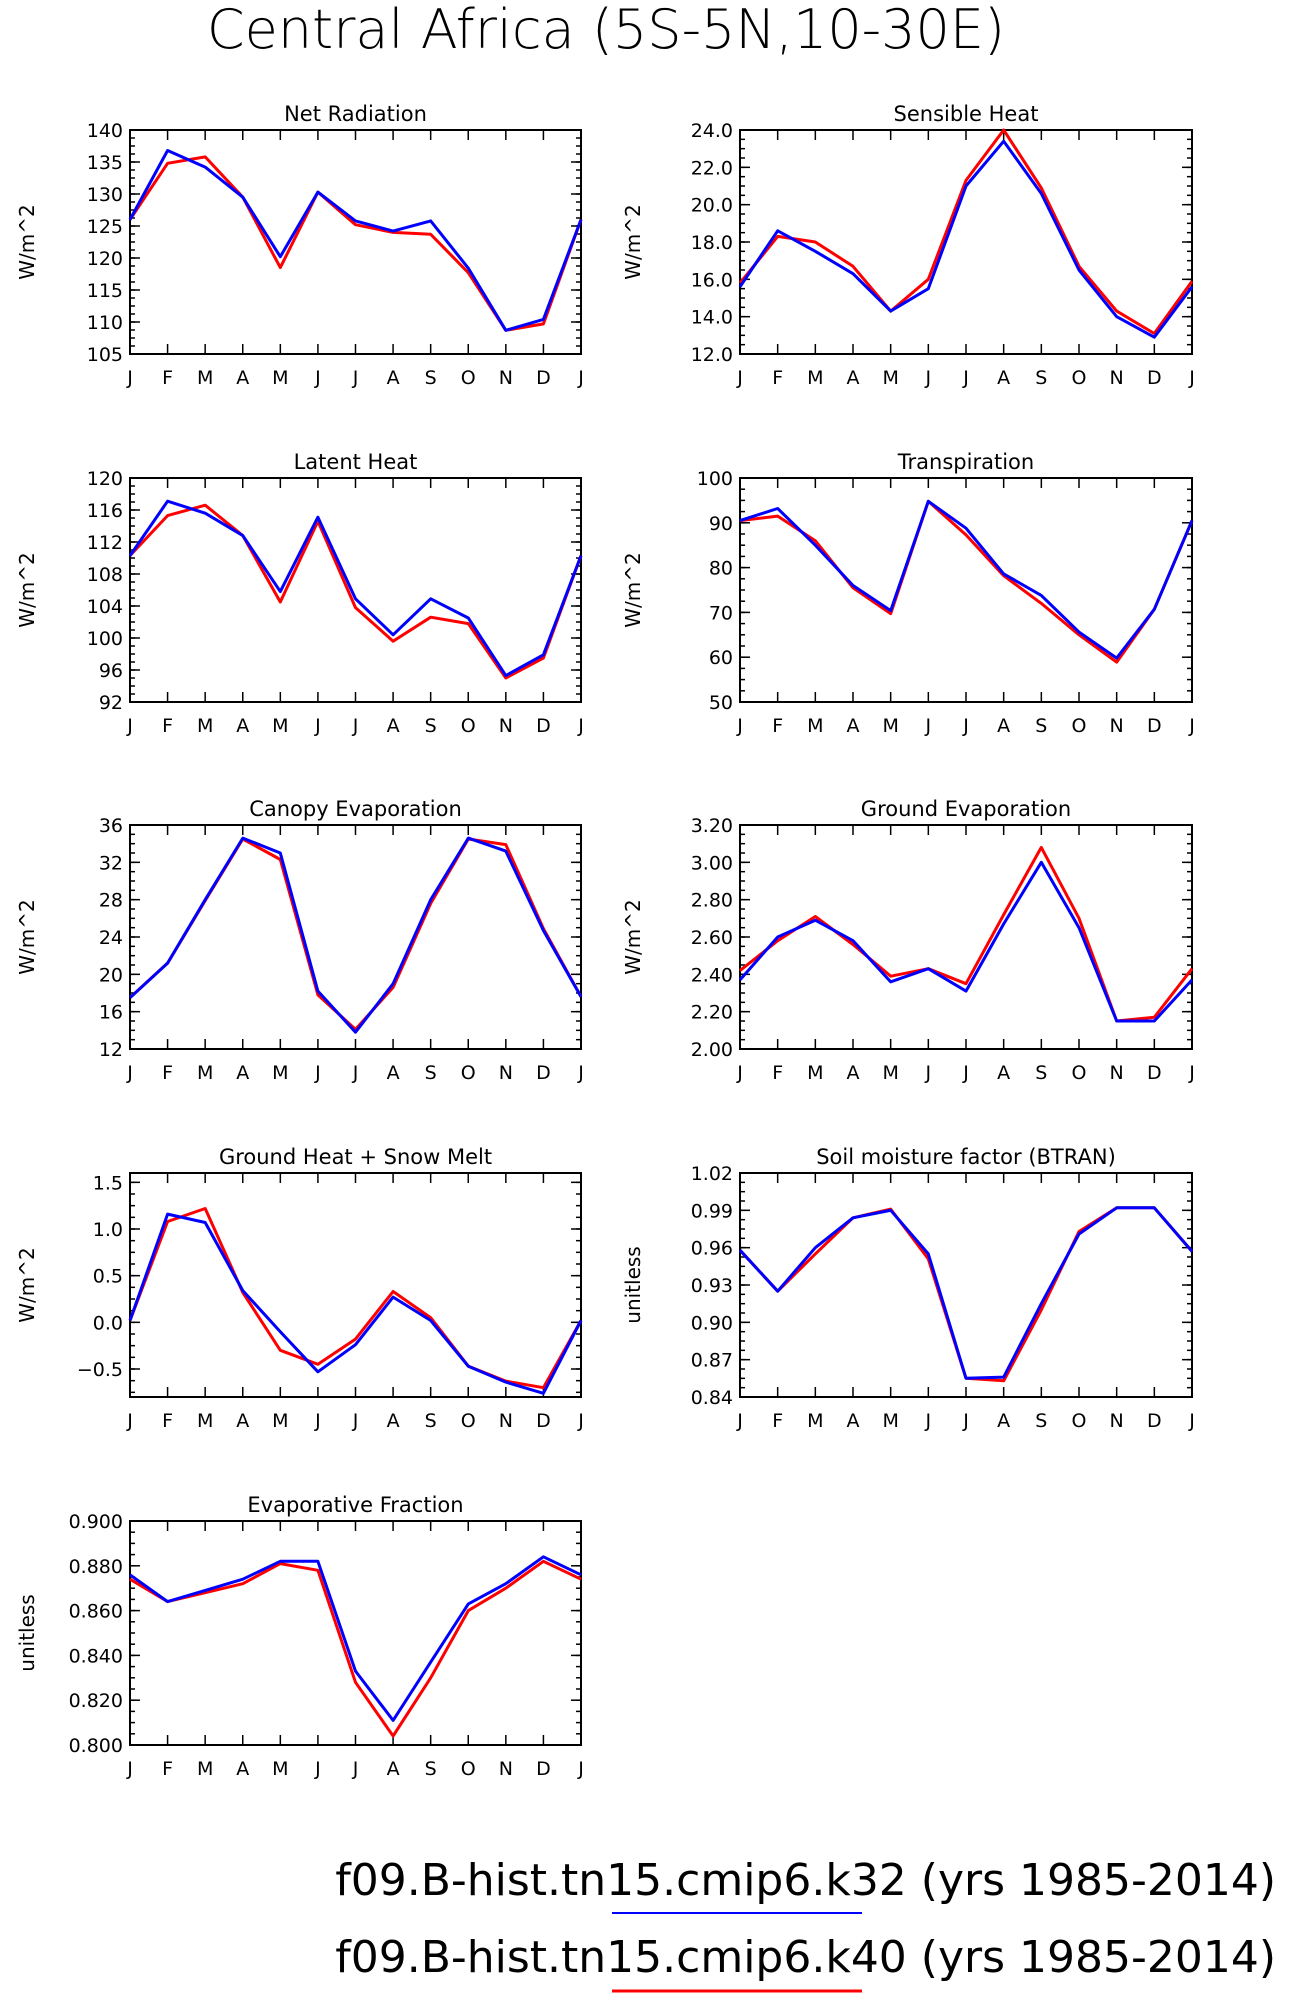 This screenshot has height=2001, width=1292. I want to click on y-tick-label: 0.880, so click(96, 1567).